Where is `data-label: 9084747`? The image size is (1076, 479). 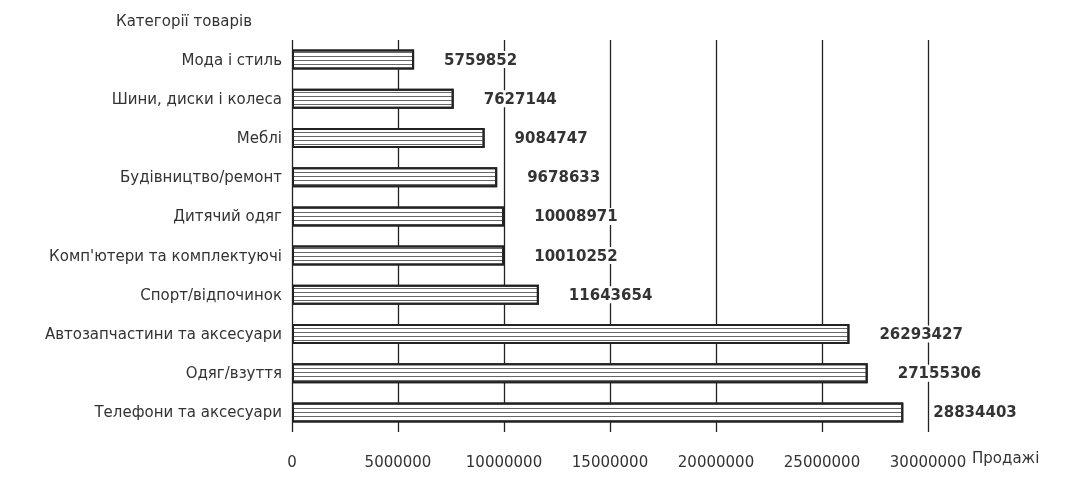
data-label: 9084747 is located at coordinates (551, 138).